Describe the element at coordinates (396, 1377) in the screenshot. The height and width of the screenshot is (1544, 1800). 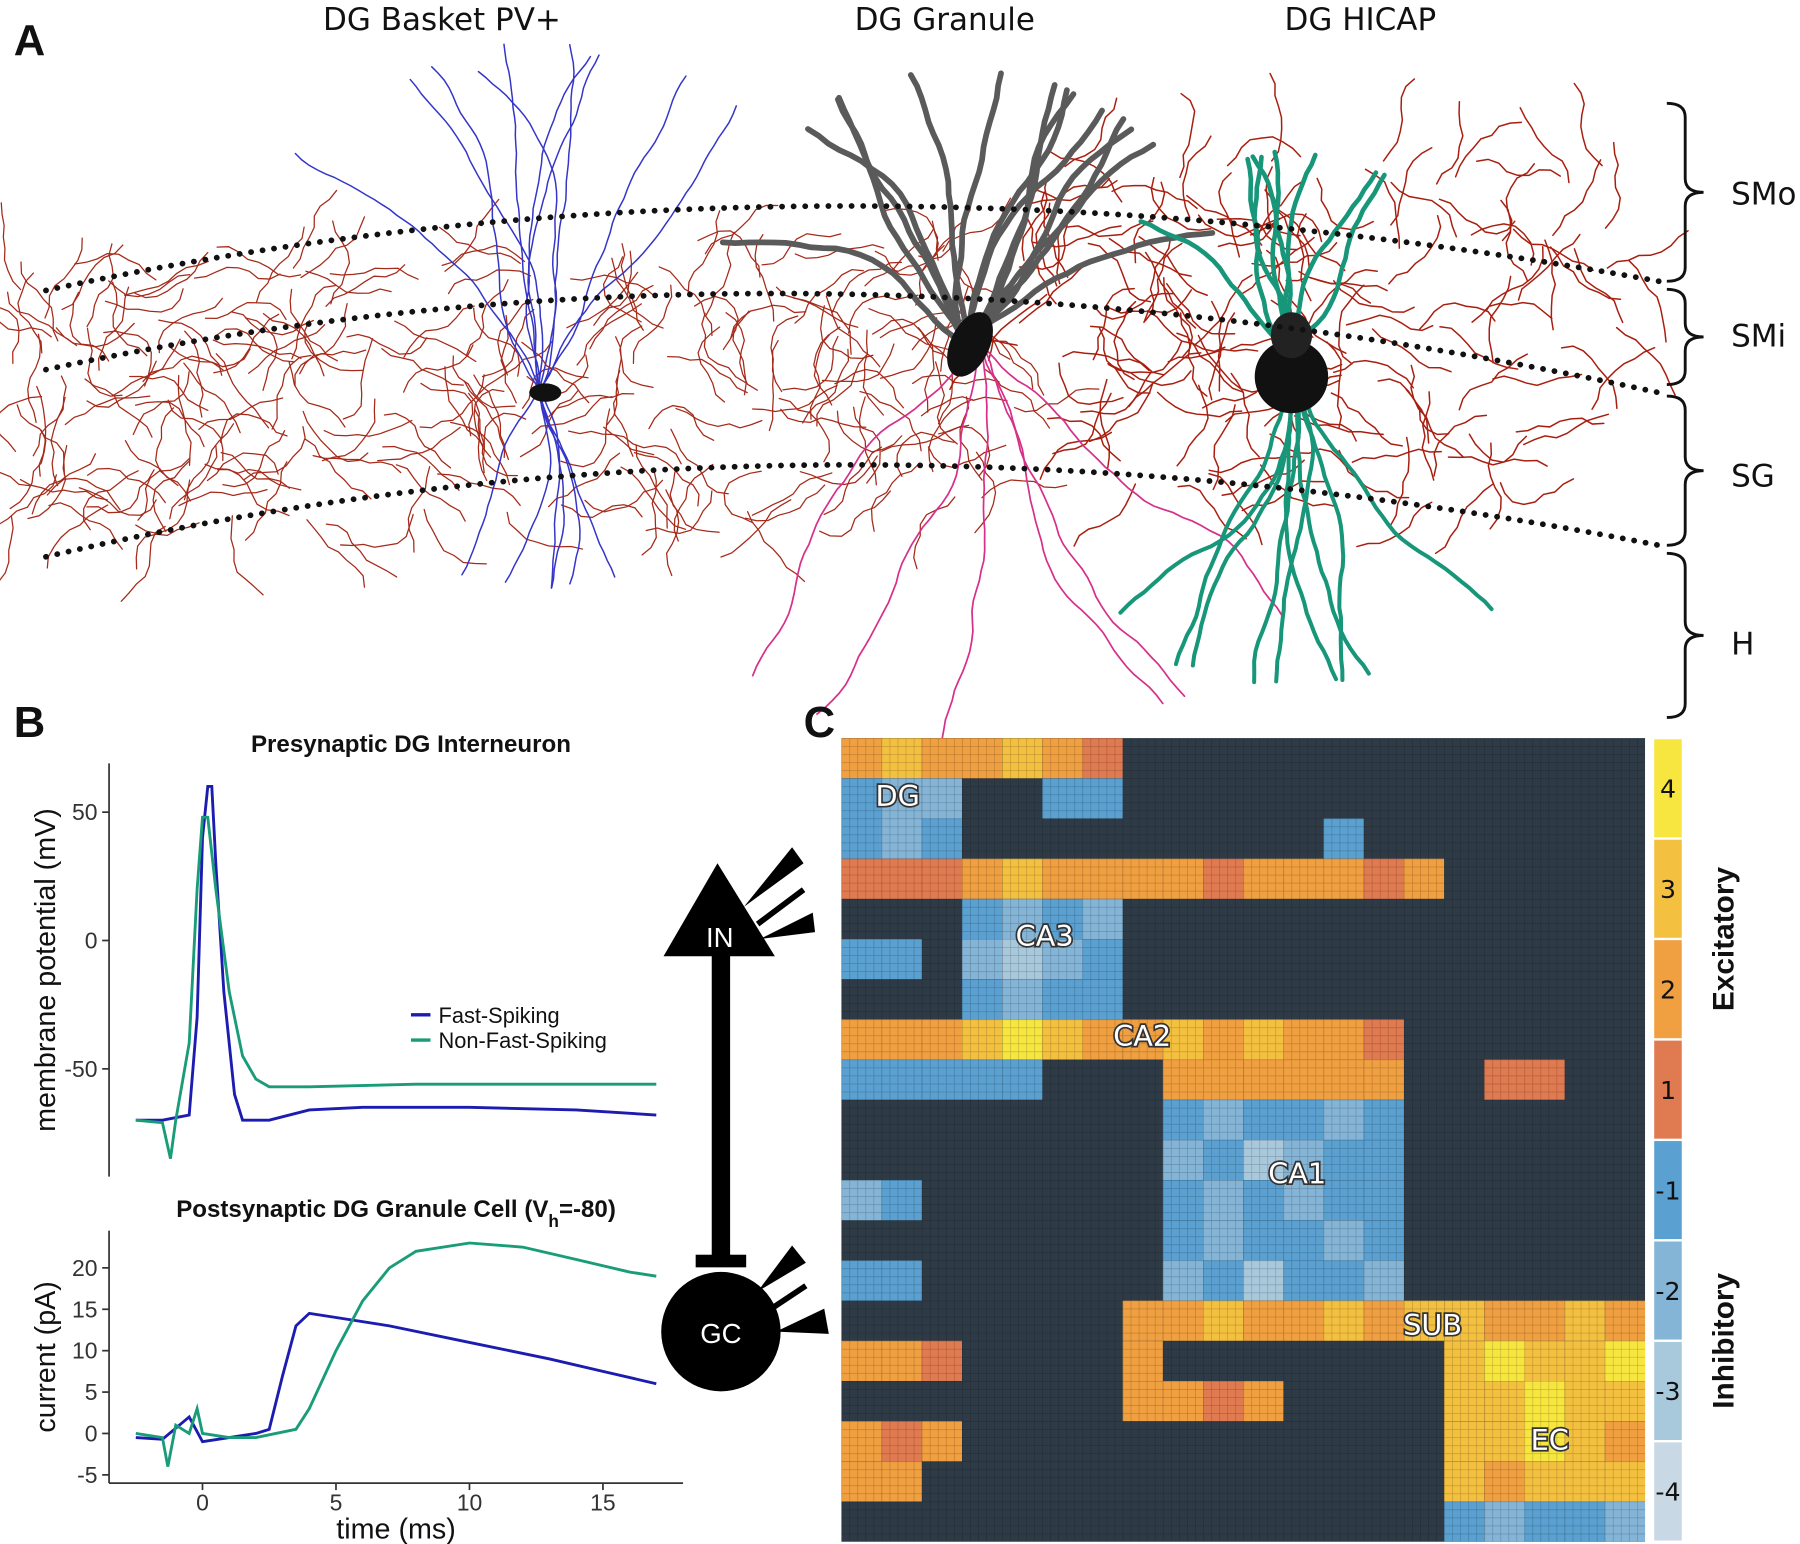
I see `data-line` at that location.